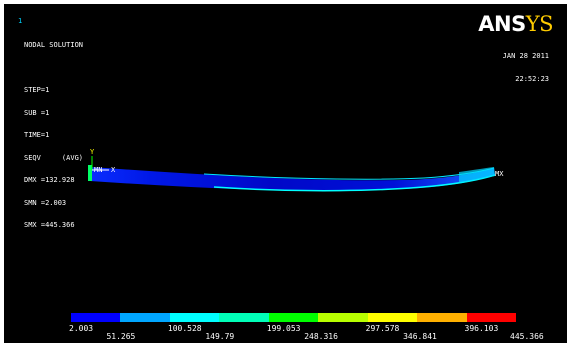  Describe the element at coordinates (527, 336) in the screenshot. I see `legend-tick-bottom: 445.366` at that location.